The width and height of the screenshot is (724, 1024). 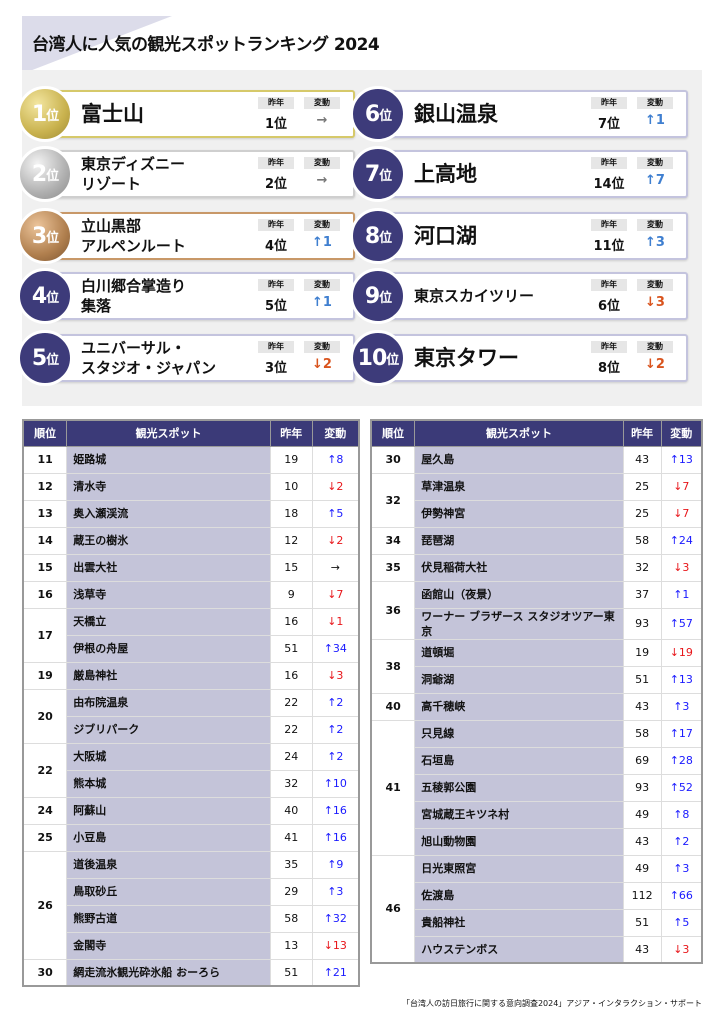 I want to click on prev-cell: 58, so click(x=642, y=540).